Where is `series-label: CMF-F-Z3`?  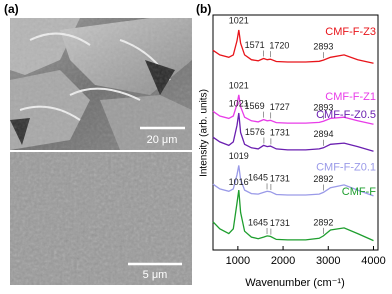 series-label: CMF-F-Z3 is located at coordinates (350, 32).